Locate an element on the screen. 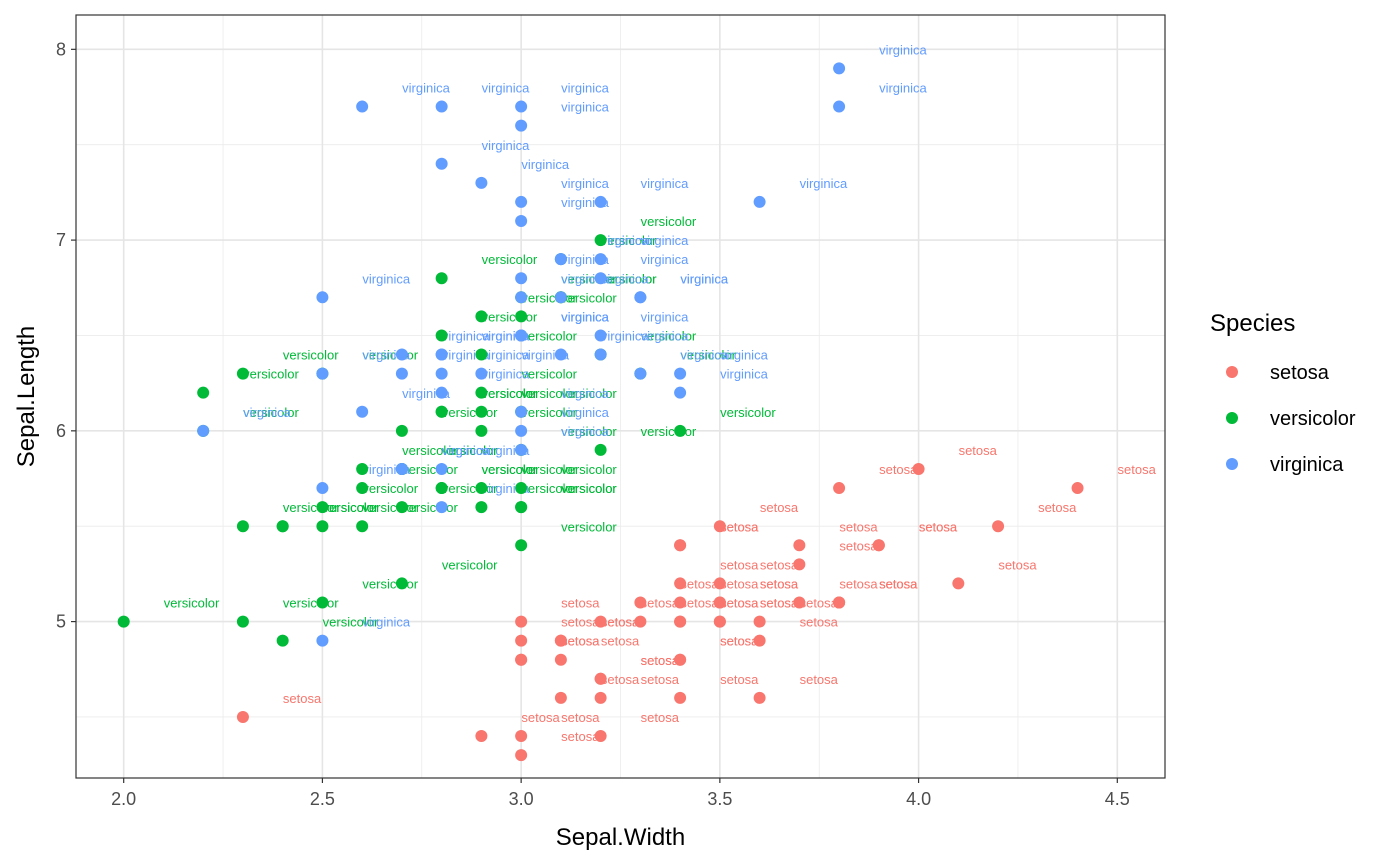 The width and height of the screenshot is (1400, 866). legend-key-versicolor is located at coordinates (1232, 418).